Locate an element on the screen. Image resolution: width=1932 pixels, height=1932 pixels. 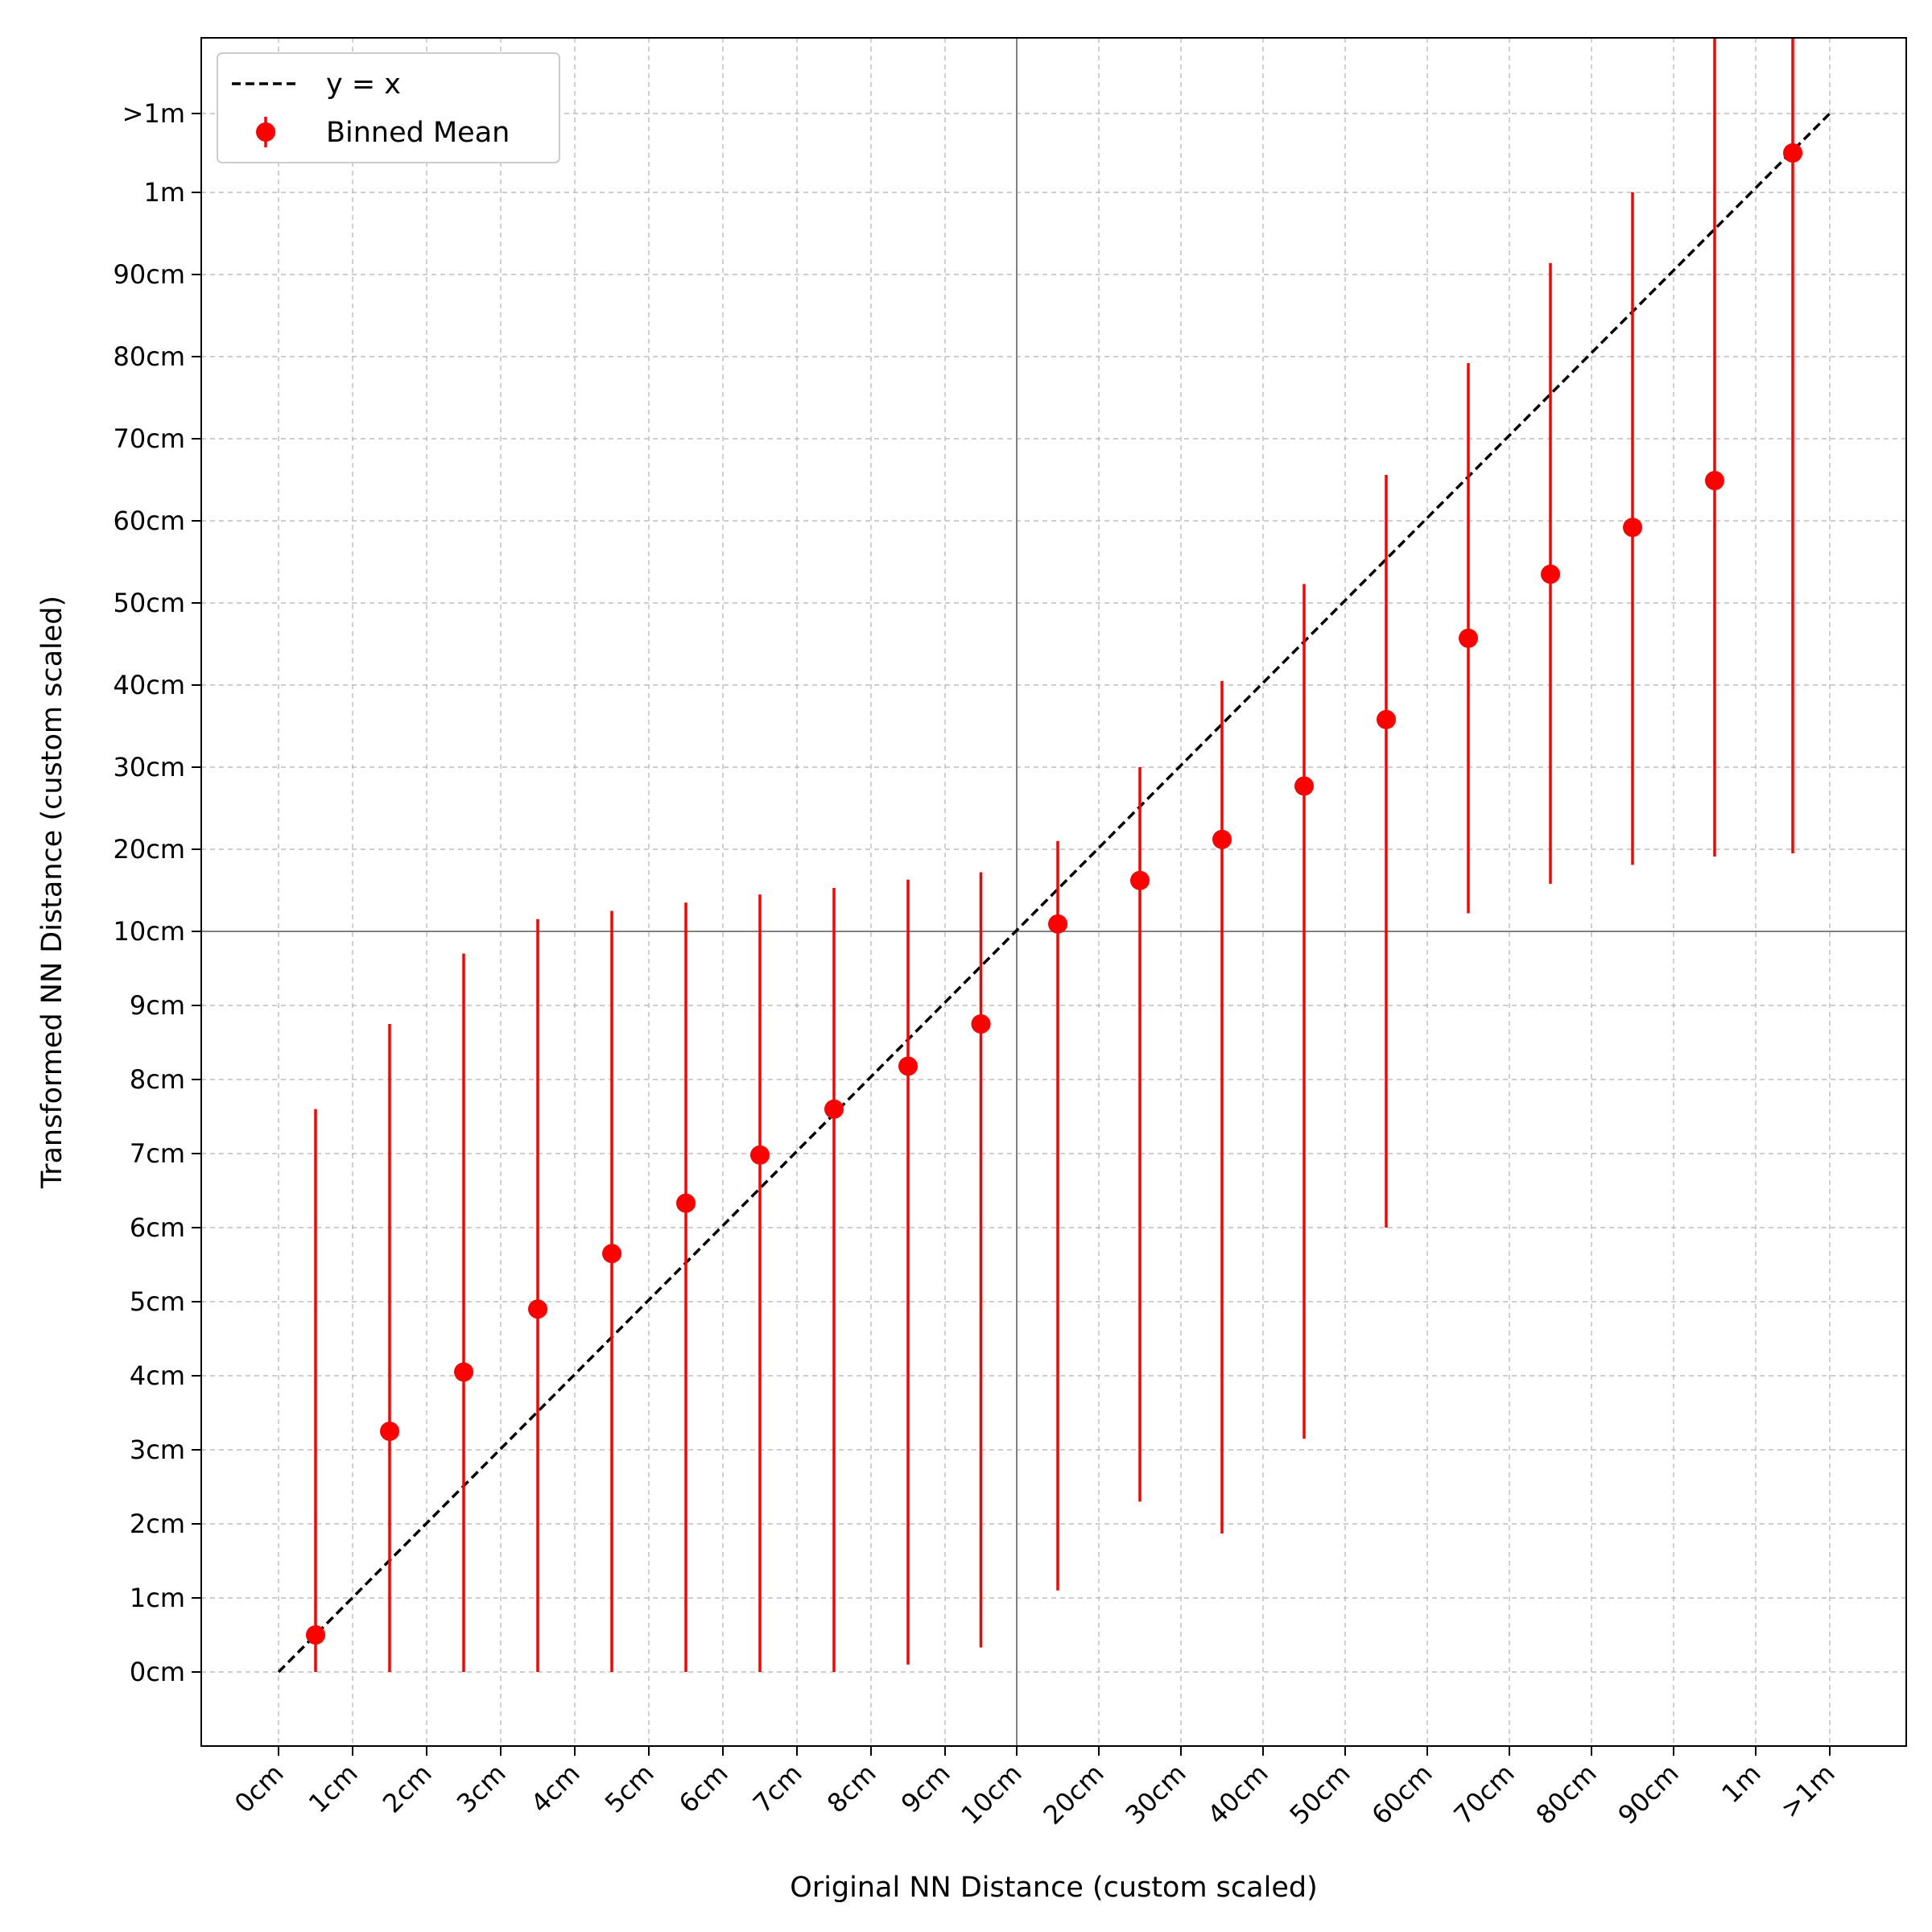
y-tick-label: 5cm is located at coordinates (157, 1301).